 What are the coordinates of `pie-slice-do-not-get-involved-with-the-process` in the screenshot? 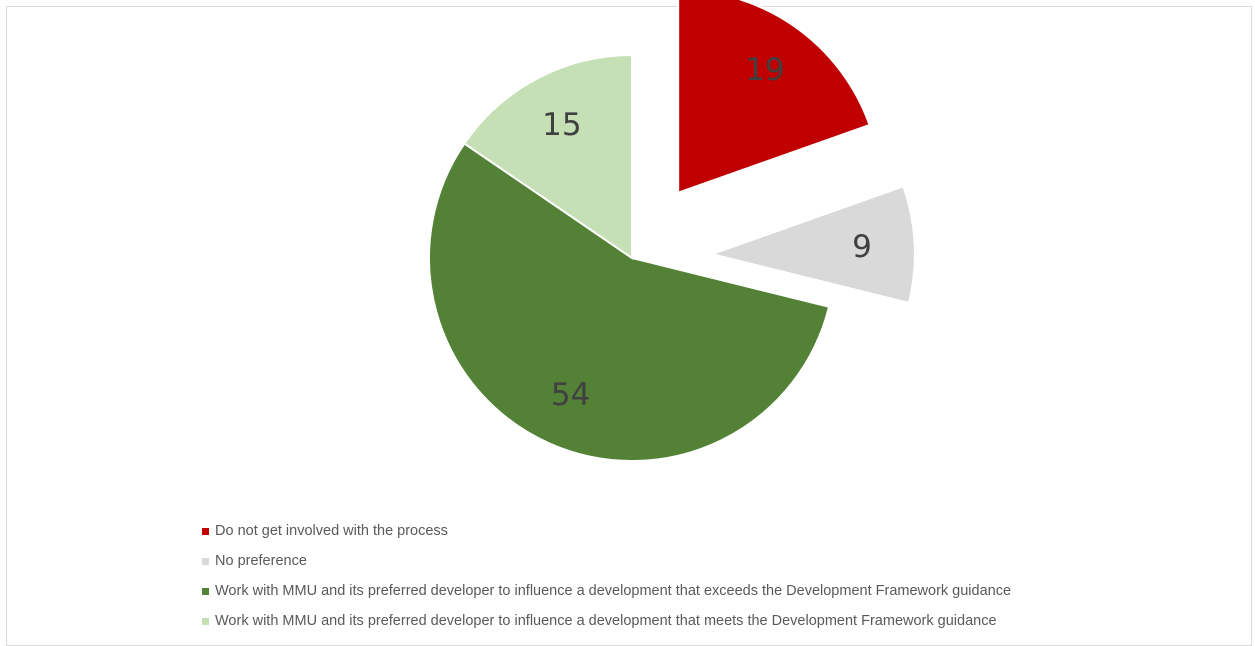 It's located at (774, 97).